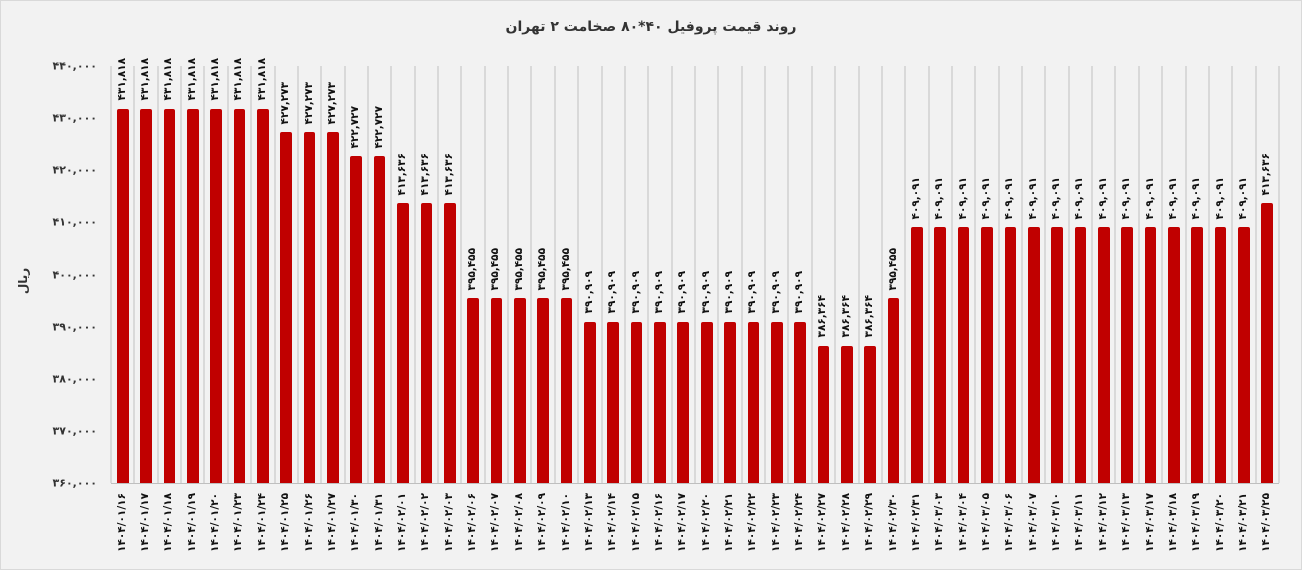 This screenshot has height=570, width=1302. I want to click on x-tick-label: ۱۴۰۴/۰۲/۲۳, so click(775, 522).